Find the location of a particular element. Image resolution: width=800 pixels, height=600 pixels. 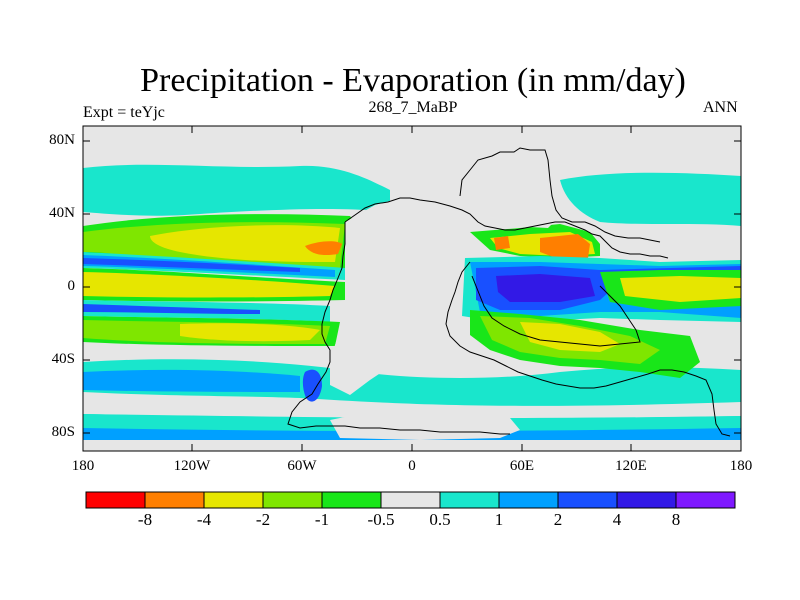

colorbar-label: 0.5 is located at coordinates (440, 519).